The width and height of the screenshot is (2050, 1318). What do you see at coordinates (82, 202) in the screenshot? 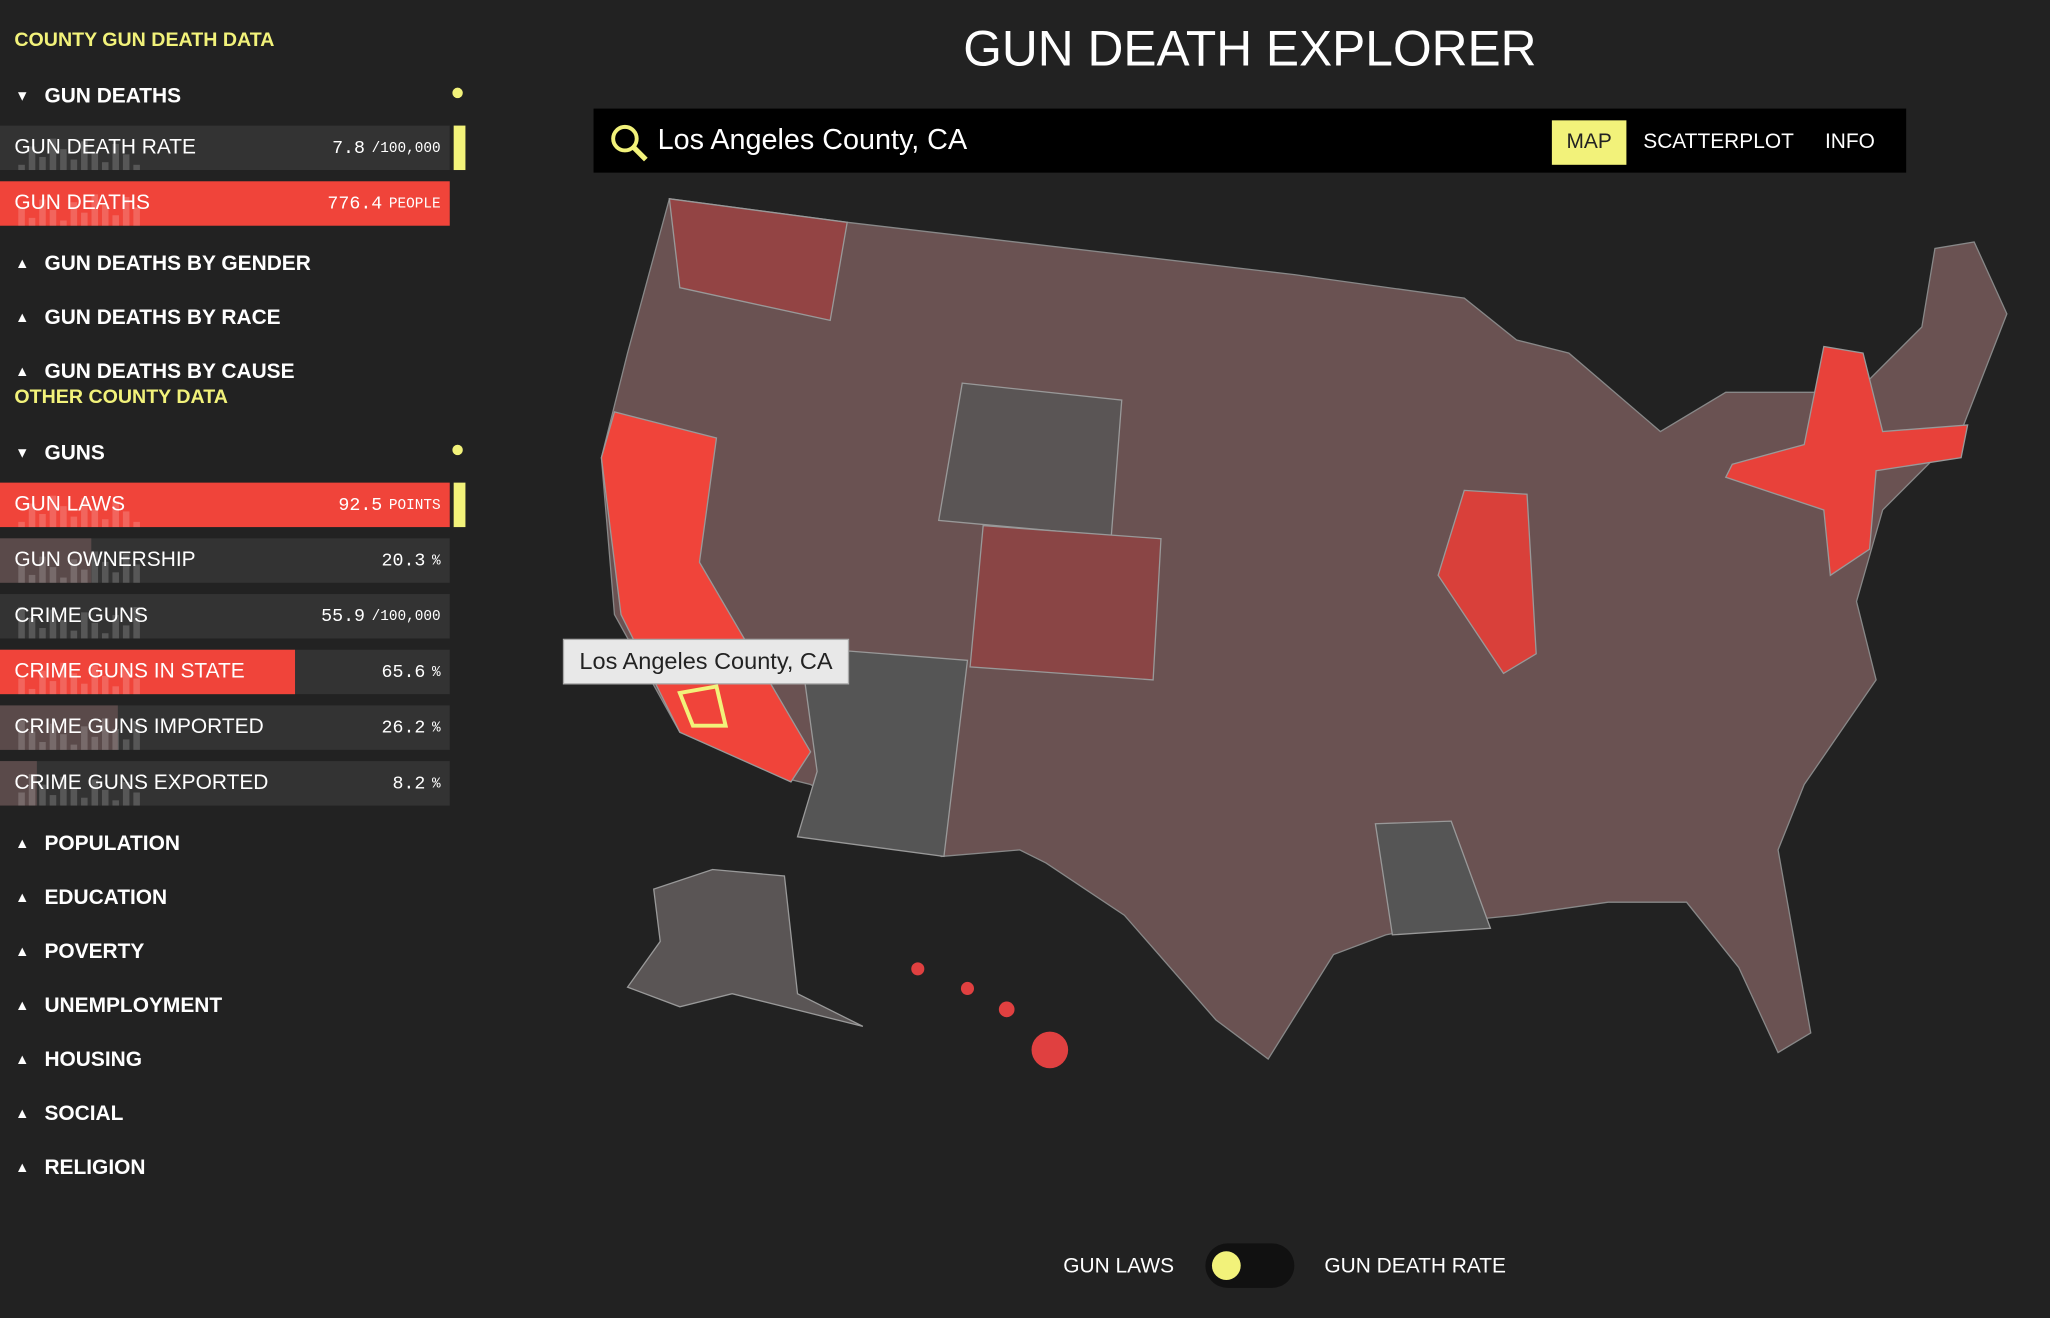
I see `item-label: GUN DEATHS` at bounding box center [82, 202].